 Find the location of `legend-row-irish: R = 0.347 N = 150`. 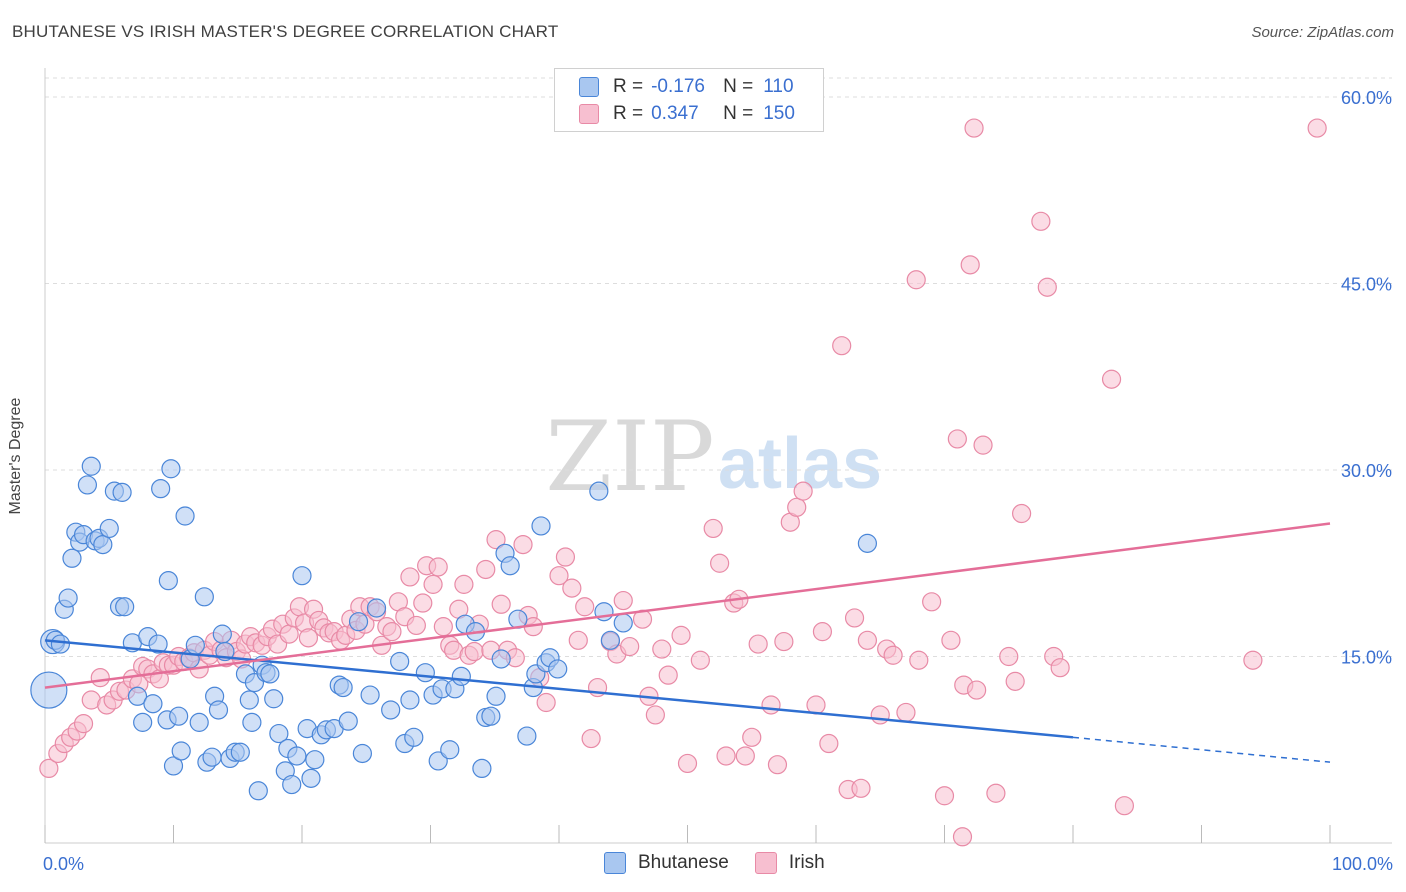

legend-row-irish: R = 0.347 N = 150 is located at coordinates (687, 114).